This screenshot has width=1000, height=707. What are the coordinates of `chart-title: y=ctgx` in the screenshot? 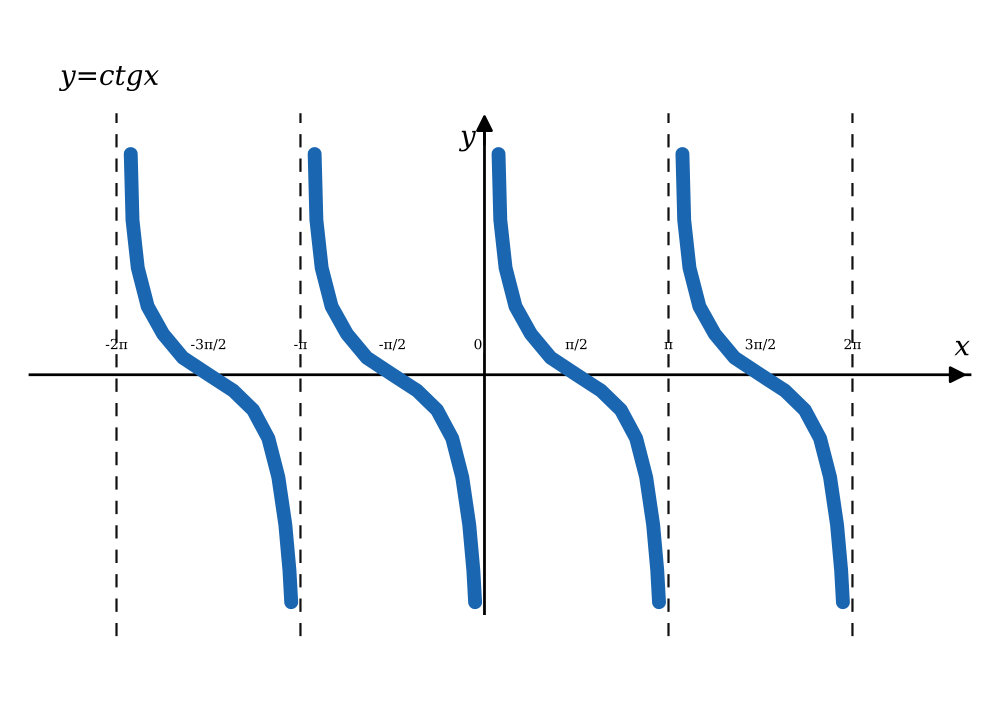 It's located at (108, 79).